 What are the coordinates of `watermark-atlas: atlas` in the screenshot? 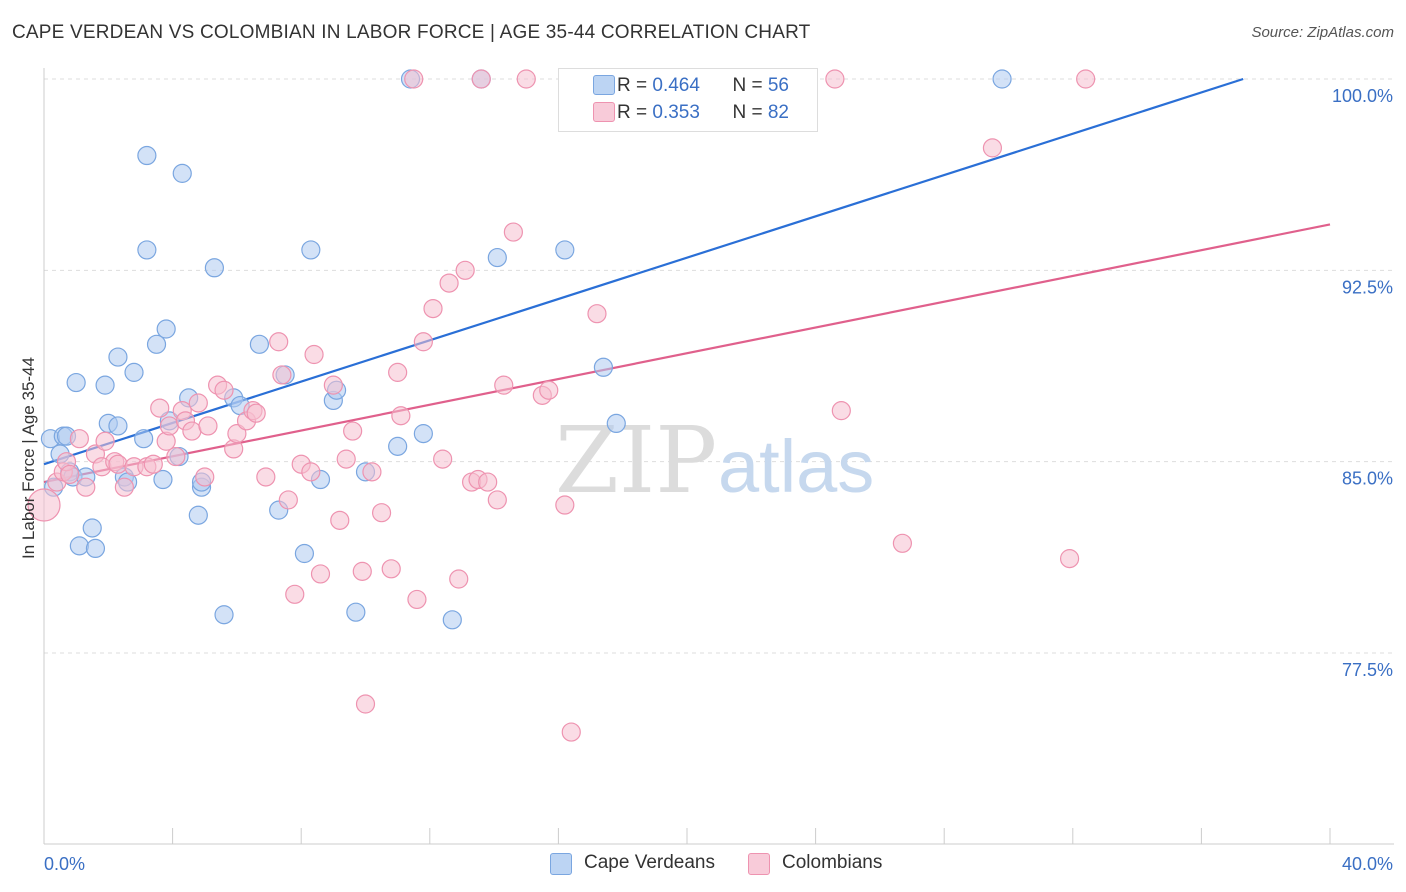 It's located at (796, 466).